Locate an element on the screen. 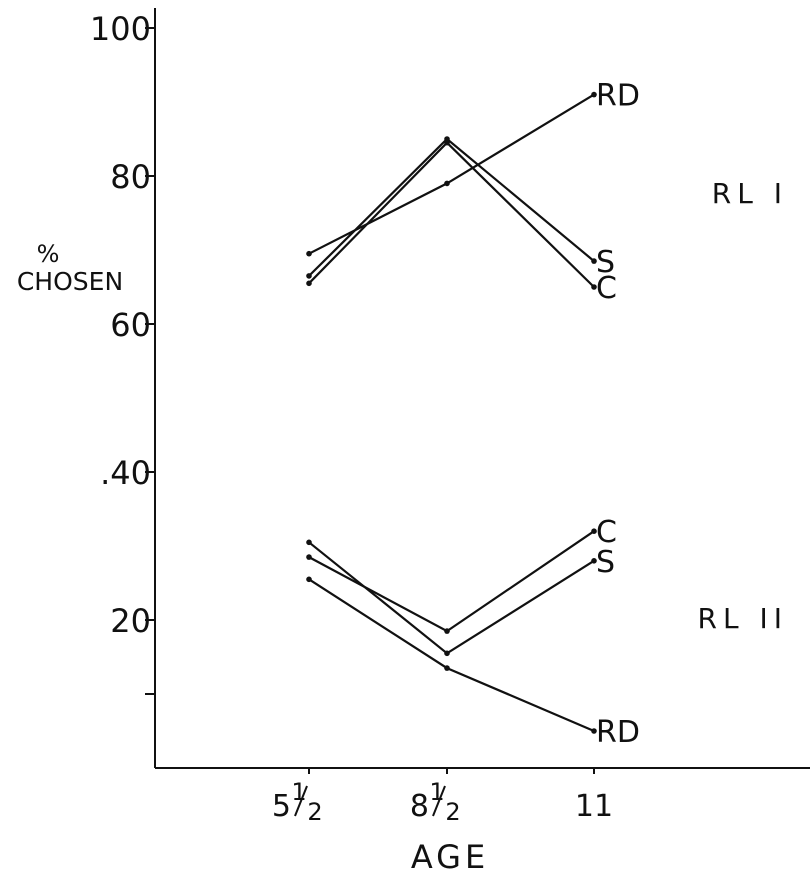 This screenshot has height=878, width=810. x-axis-label: AGE is located at coordinates (450, 857).